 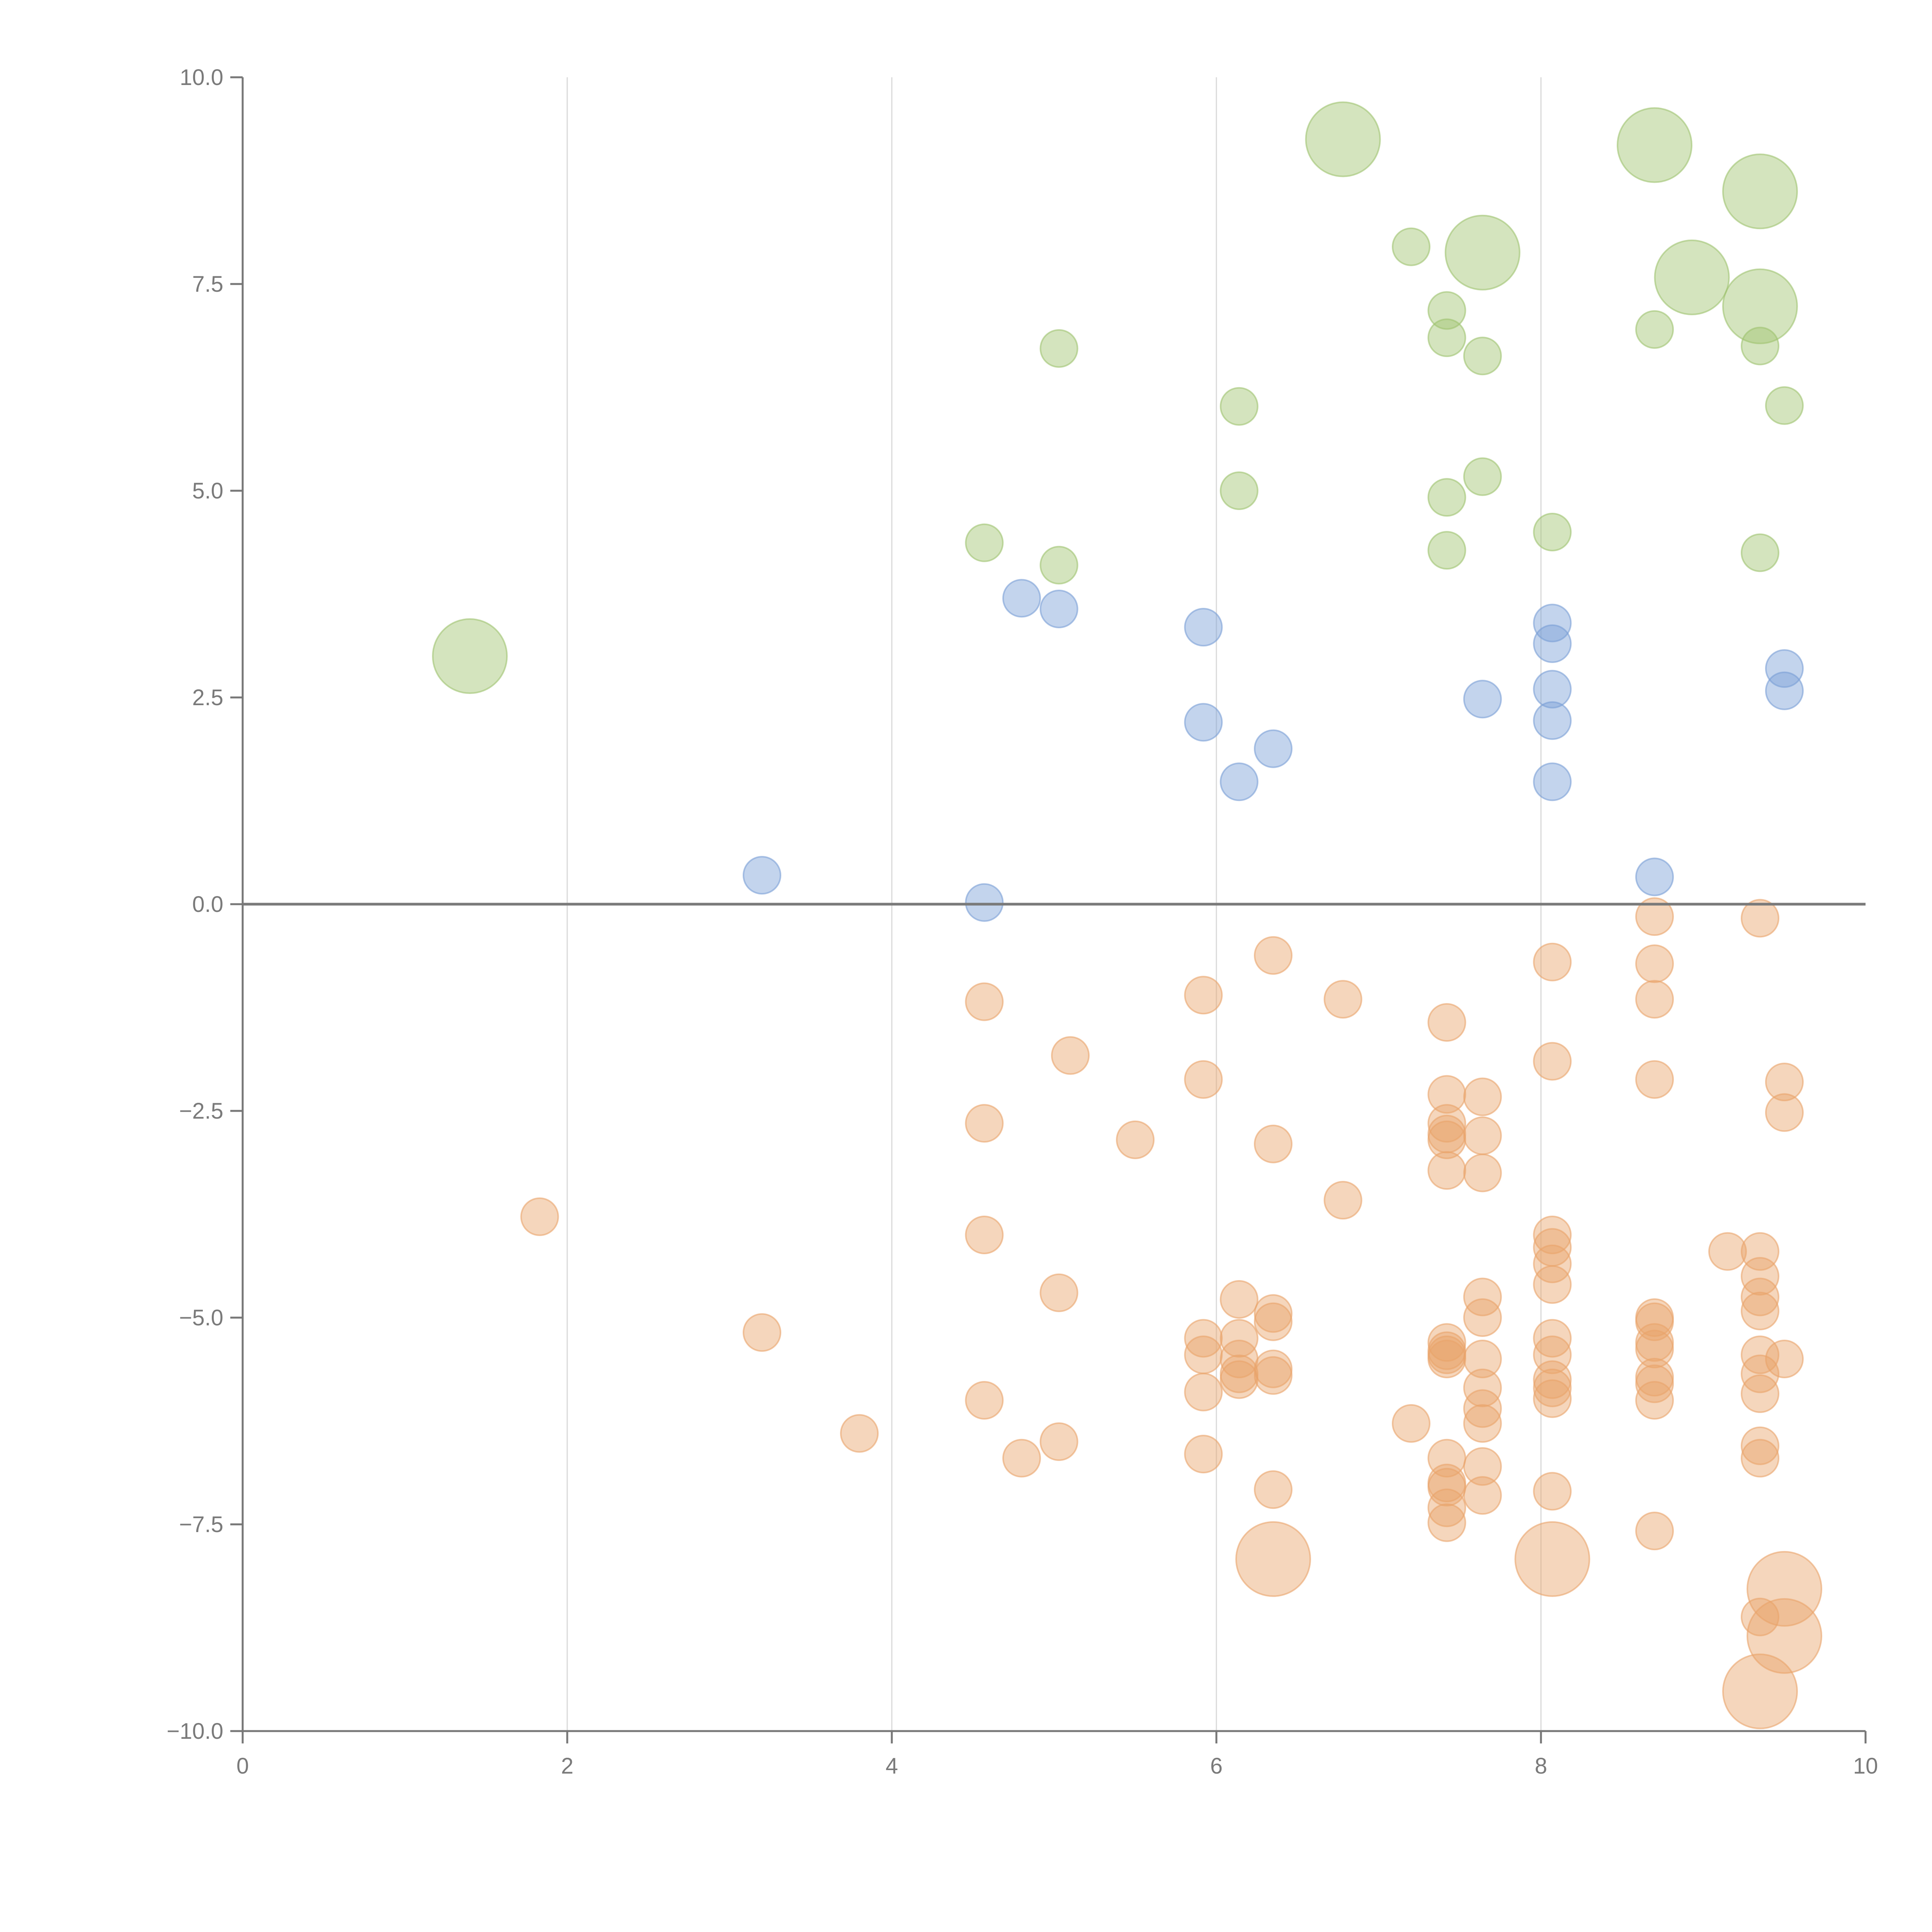 What do you see at coordinates (1217, 1766) in the screenshot?
I see `x-tick-label: 6` at bounding box center [1217, 1766].